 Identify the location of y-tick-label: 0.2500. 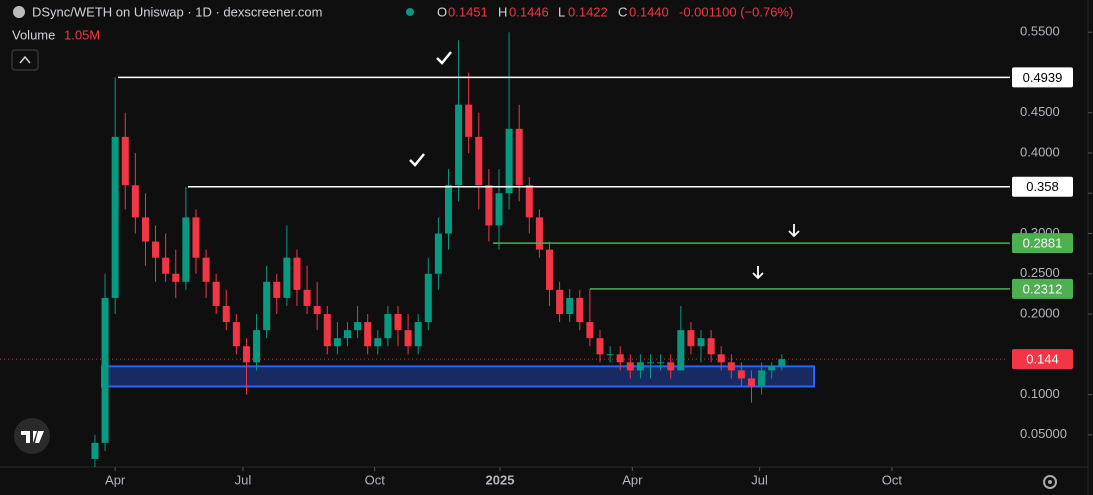
(1040, 272).